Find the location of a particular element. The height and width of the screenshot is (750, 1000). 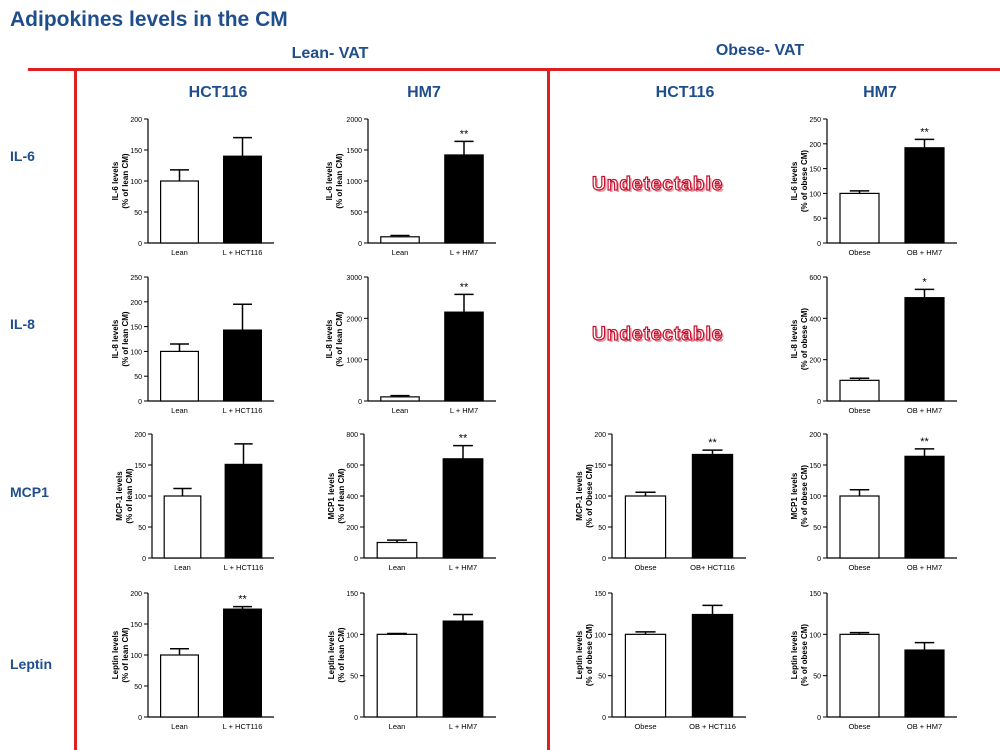

column-heading-lean-hct116: HCT116 is located at coordinates (218, 92).